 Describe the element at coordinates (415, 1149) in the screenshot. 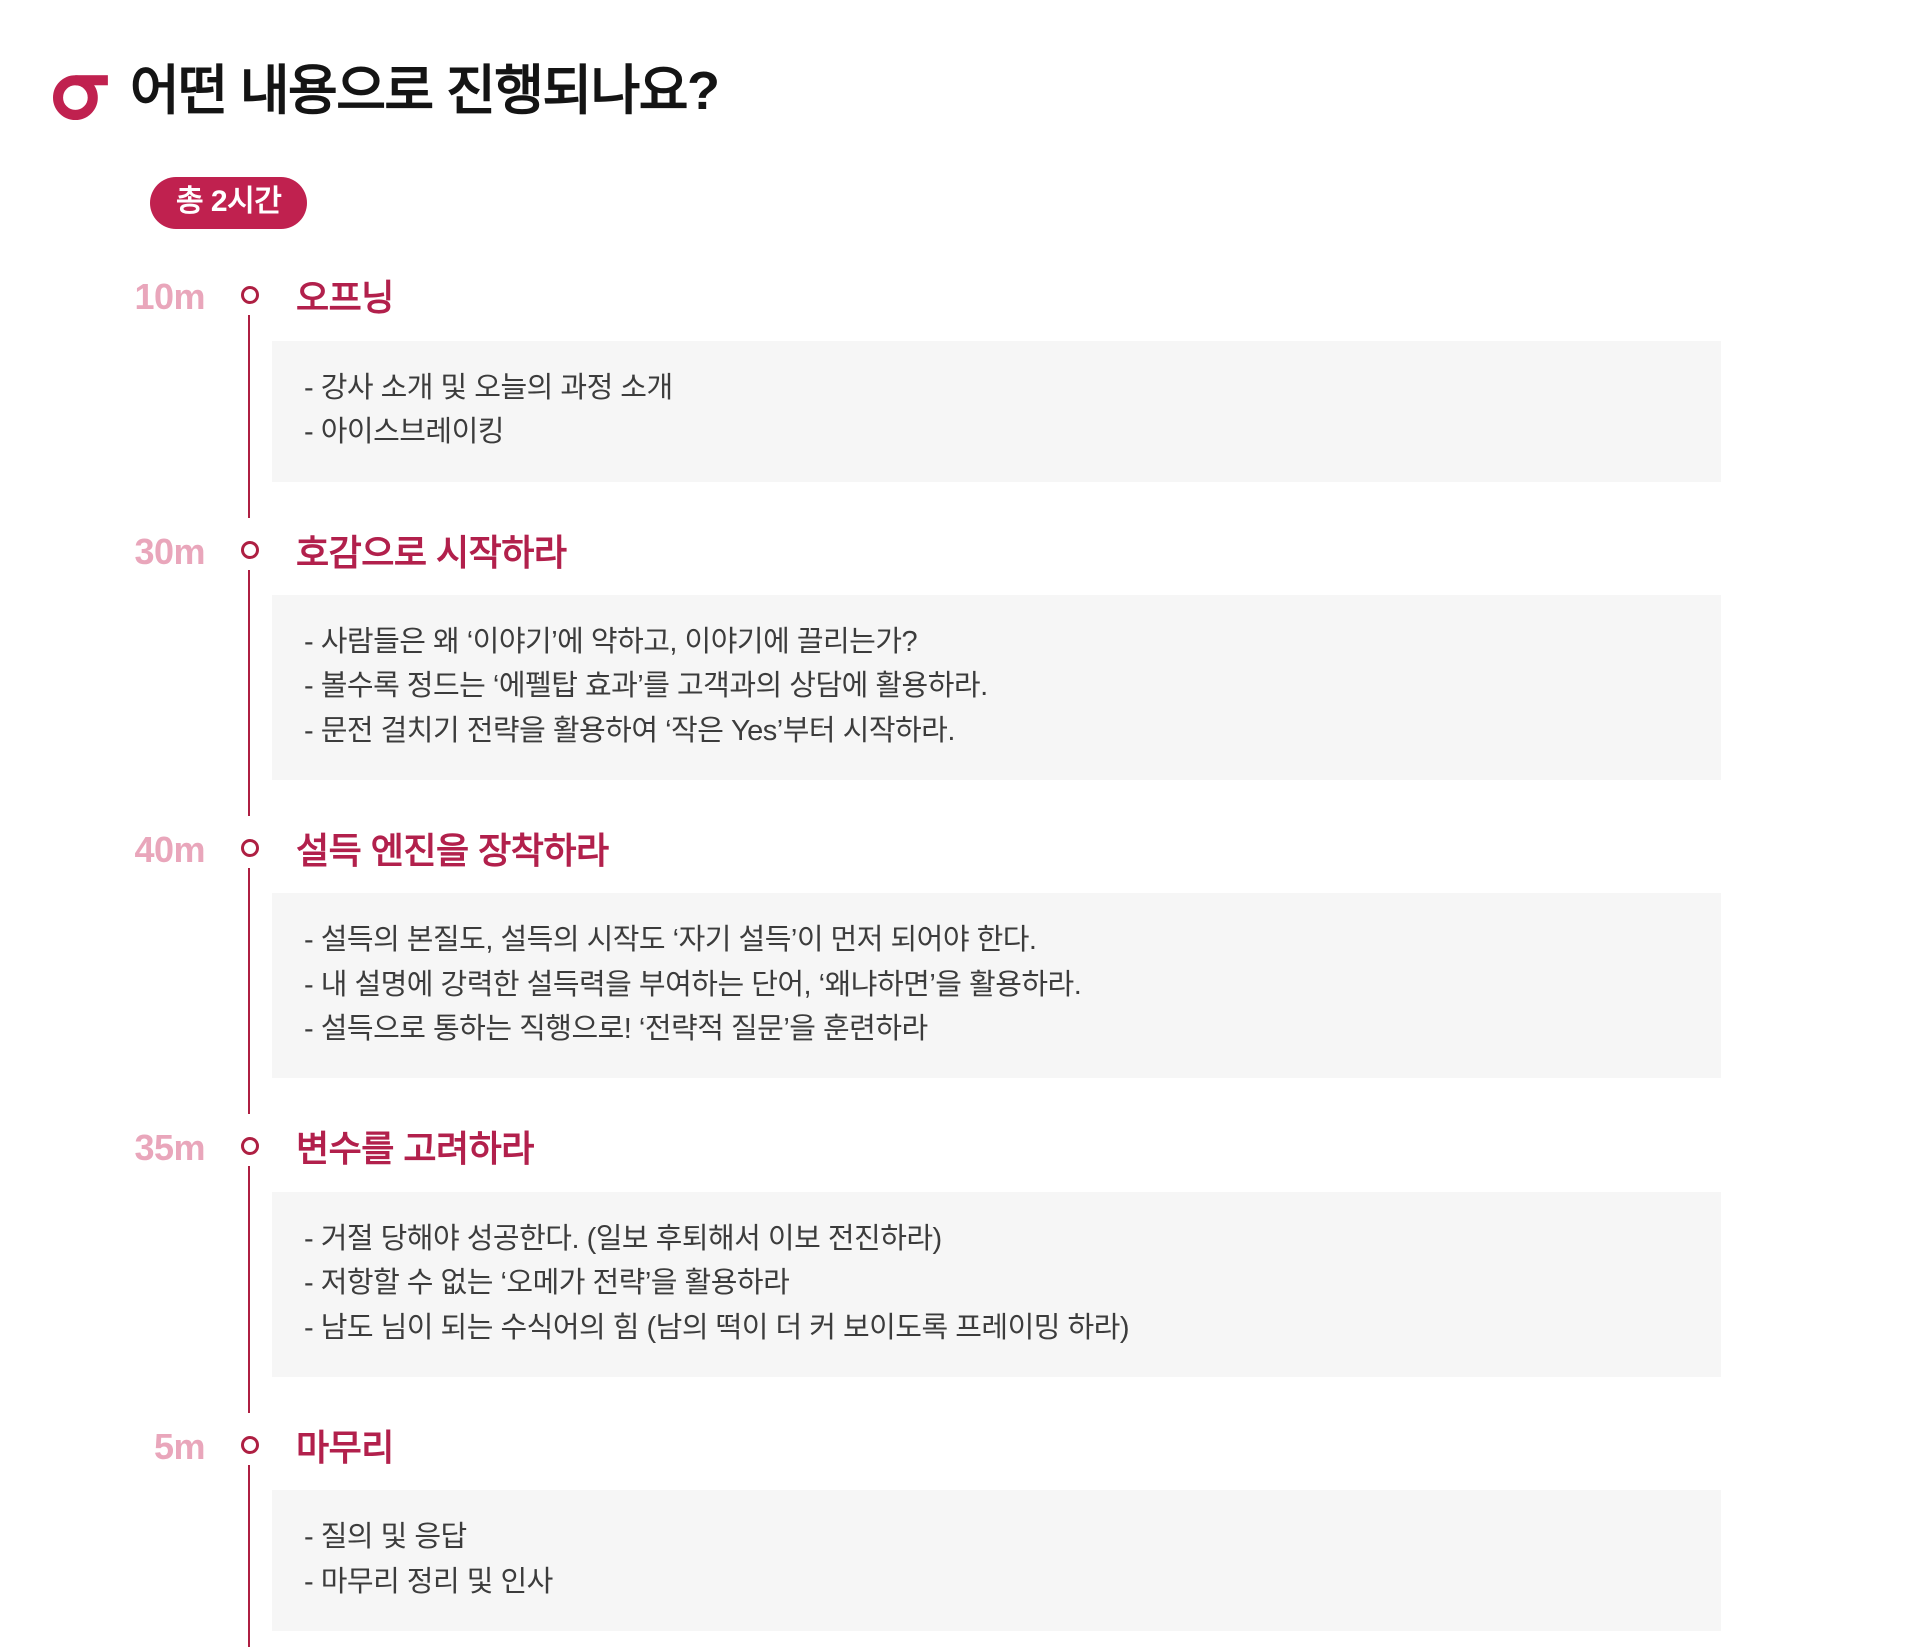

I see `section-title: 변수를 고려하라` at that location.